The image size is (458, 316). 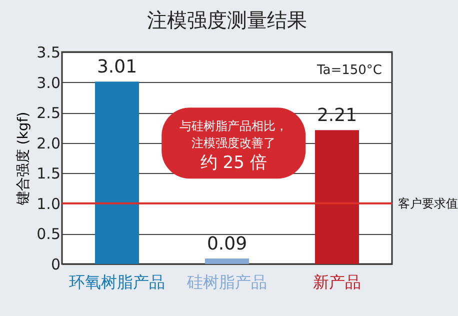 What do you see at coordinates (227, 20) in the screenshot?
I see `chart-title: 注模强度测量结果` at bounding box center [227, 20].